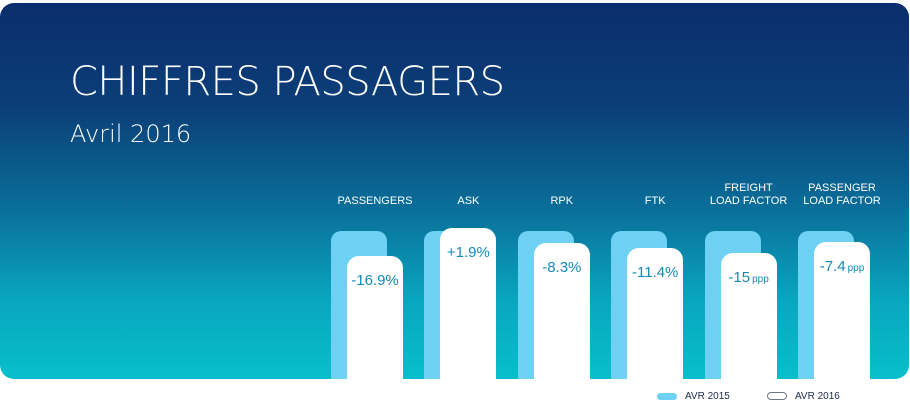  What do you see at coordinates (817, 396) in the screenshot?
I see `legend-label-2016: AVR 2016` at bounding box center [817, 396].